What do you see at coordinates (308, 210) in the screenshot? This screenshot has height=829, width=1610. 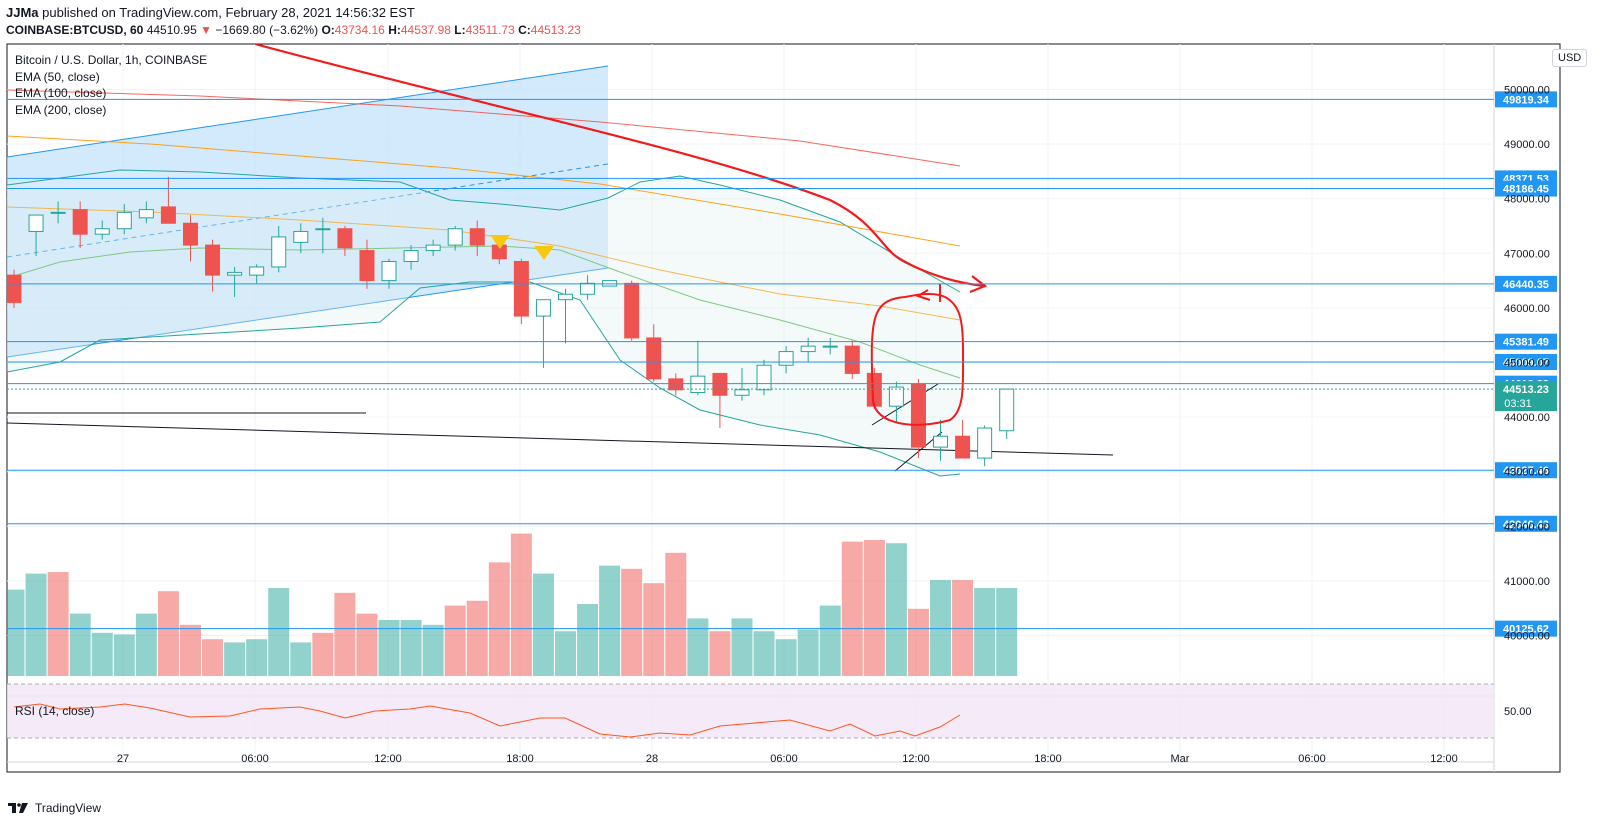 I see `channel-mid-line` at bounding box center [308, 210].